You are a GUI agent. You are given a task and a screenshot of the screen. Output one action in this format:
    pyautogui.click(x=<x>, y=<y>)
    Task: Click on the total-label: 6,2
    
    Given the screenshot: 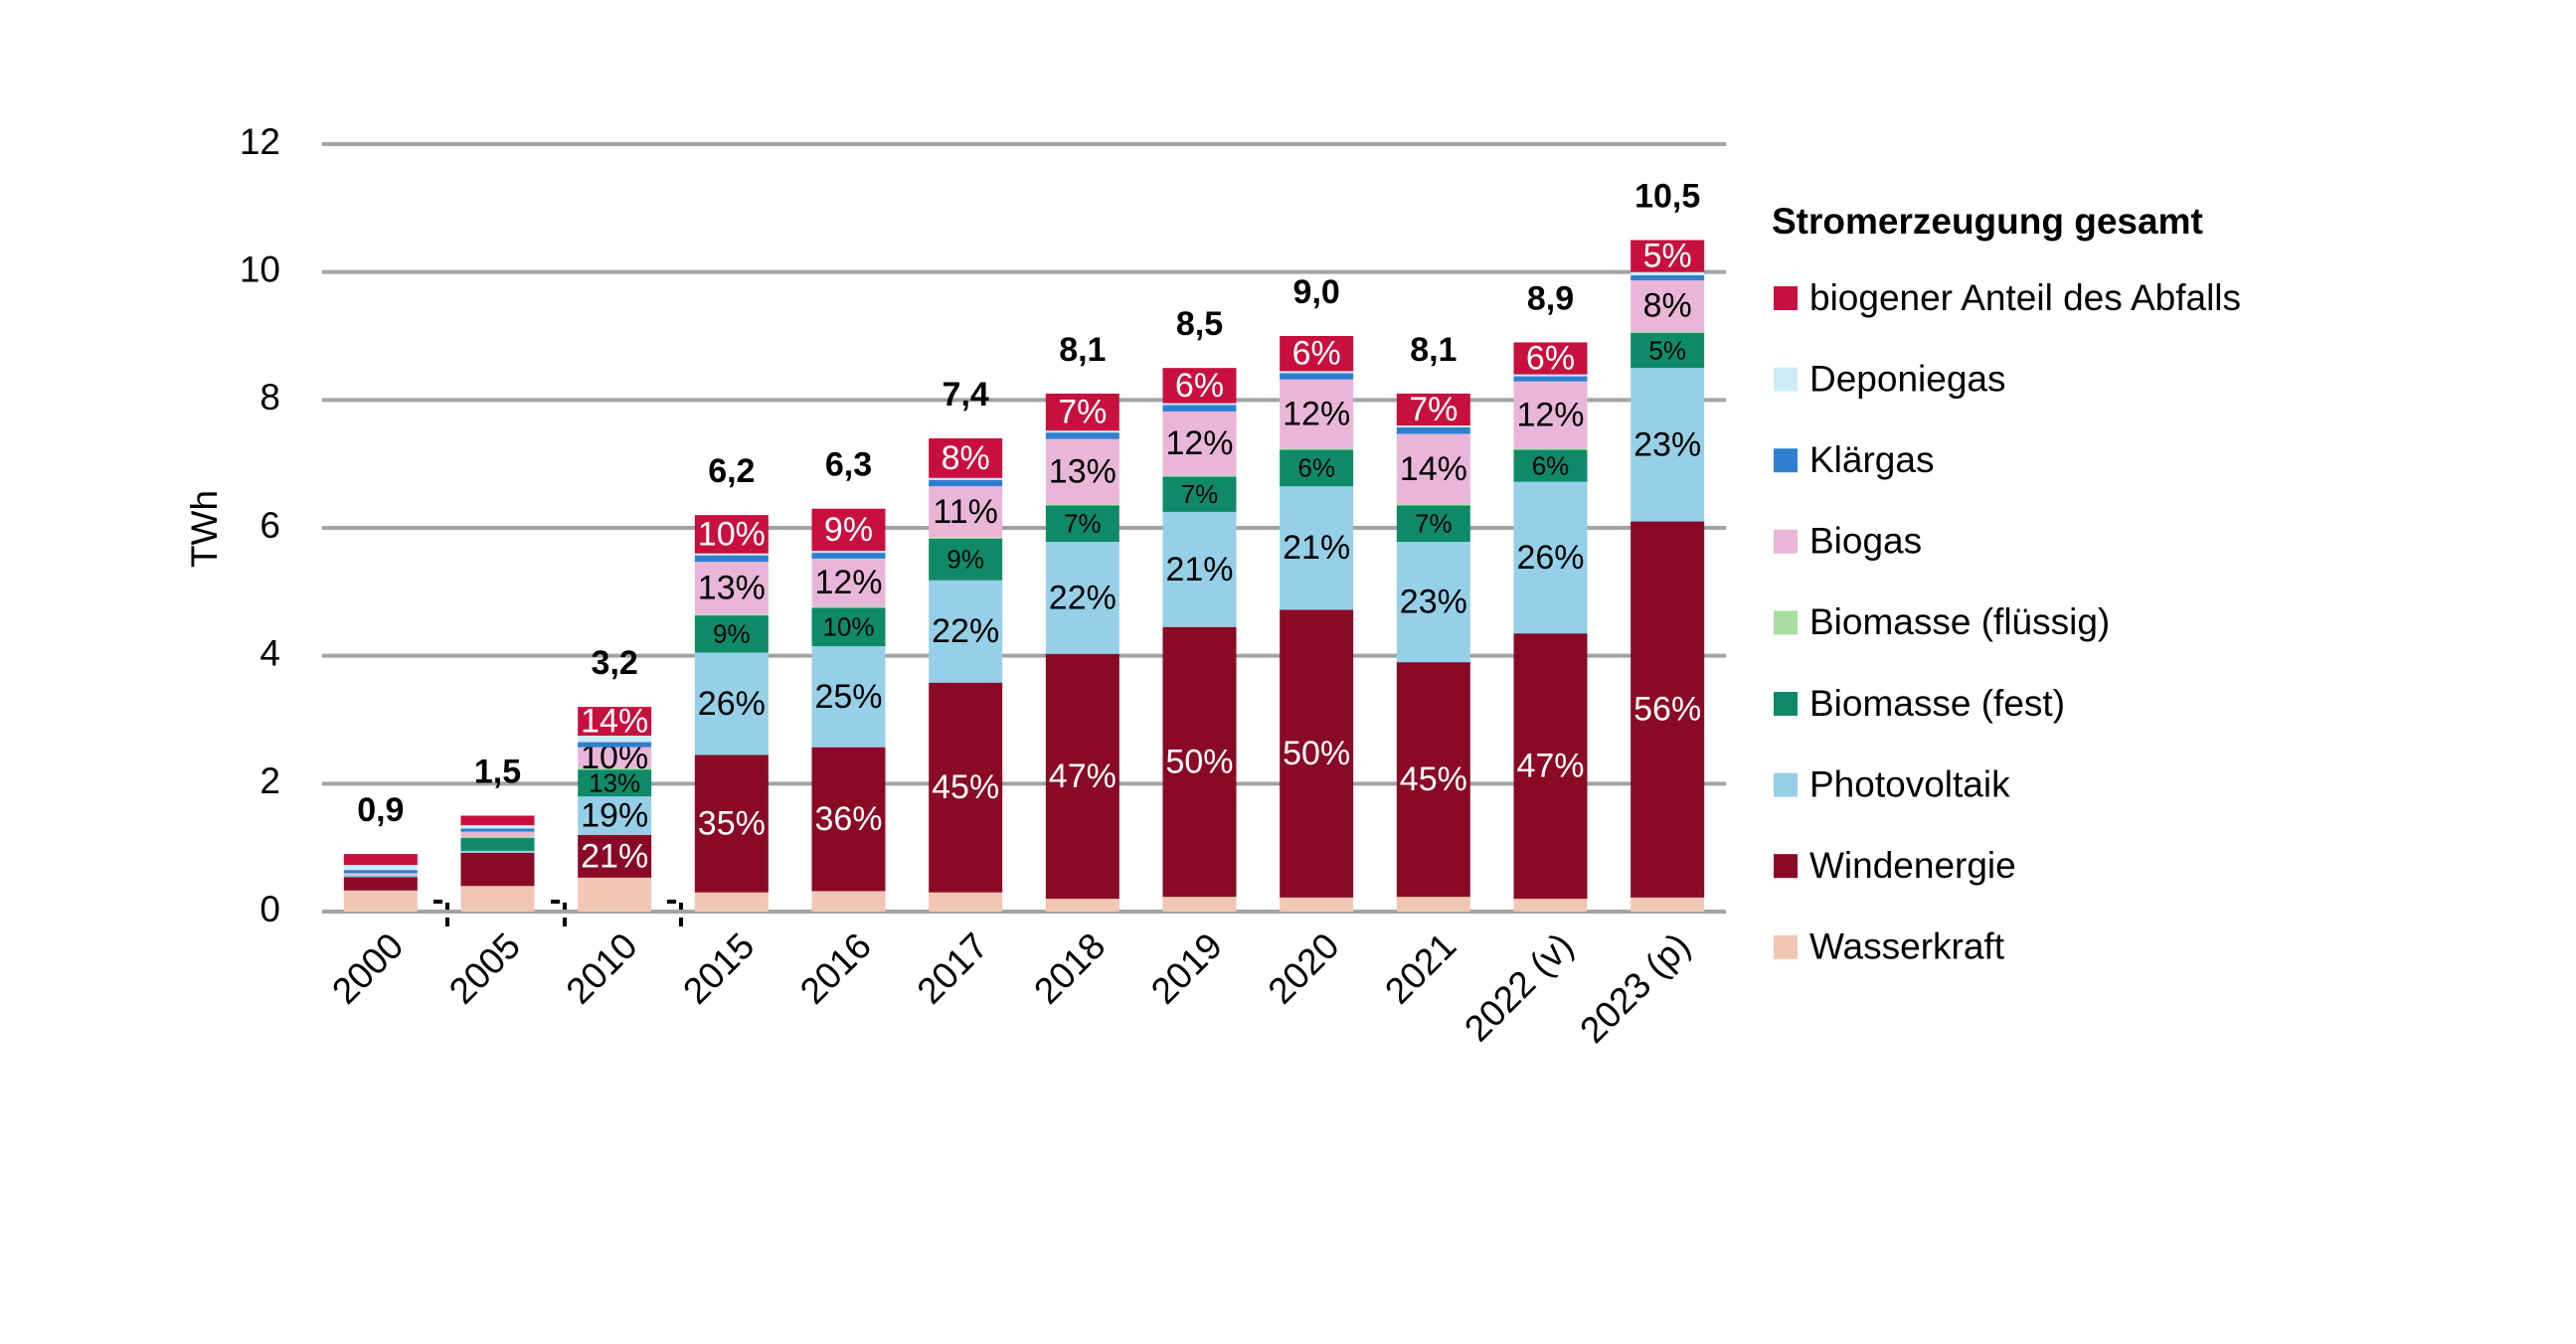 What is the action you would take?
    pyautogui.click(x=731, y=471)
    